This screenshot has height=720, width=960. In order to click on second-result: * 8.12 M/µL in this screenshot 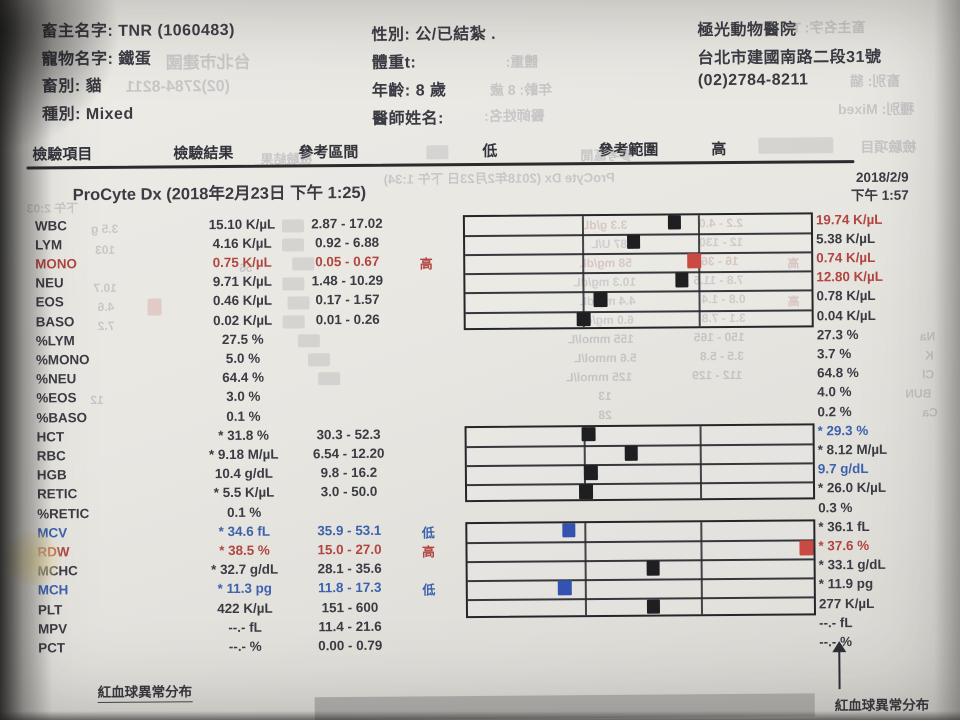, I will do `click(852, 449)`.